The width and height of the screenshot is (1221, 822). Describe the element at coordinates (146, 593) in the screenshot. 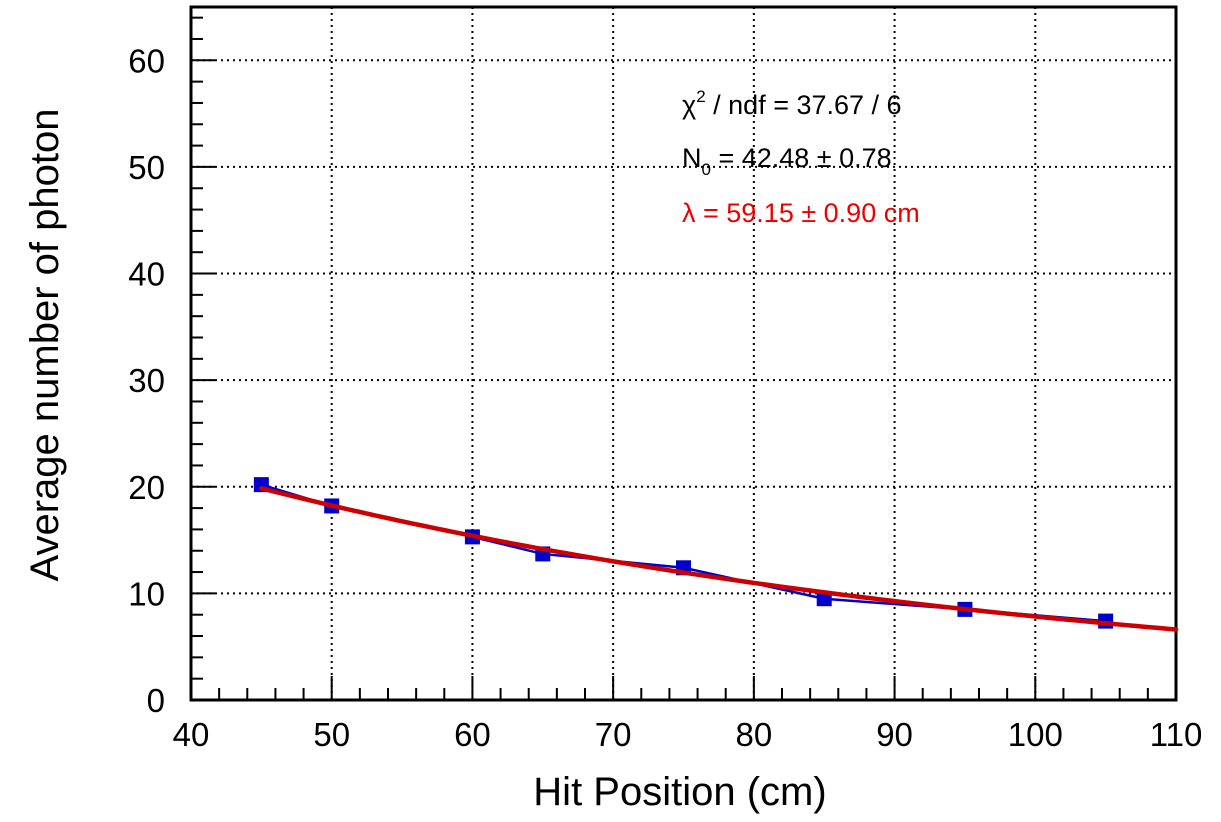

I see `y-tick-label: 10` at that location.